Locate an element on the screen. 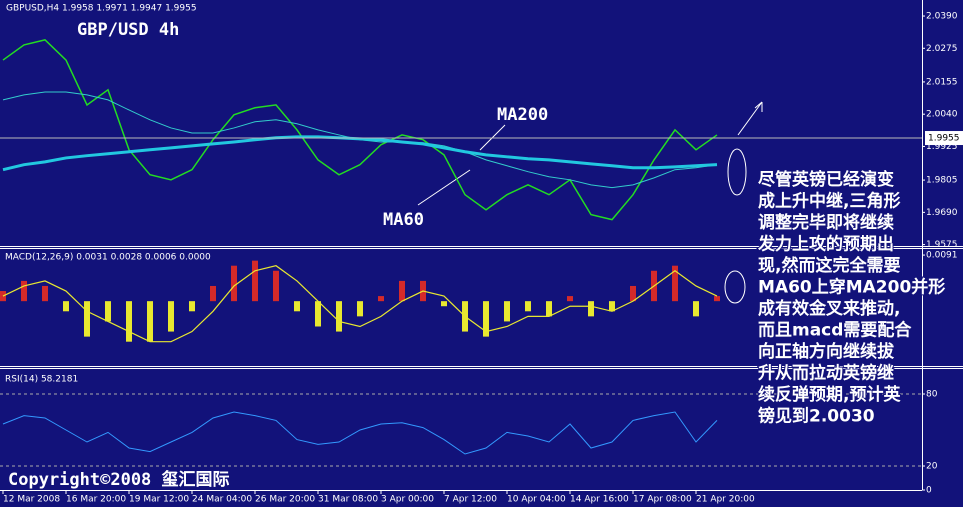 The width and height of the screenshot is (963, 507). note-line: 向正轴方向继续拔 is located at coordinates (826, 351).